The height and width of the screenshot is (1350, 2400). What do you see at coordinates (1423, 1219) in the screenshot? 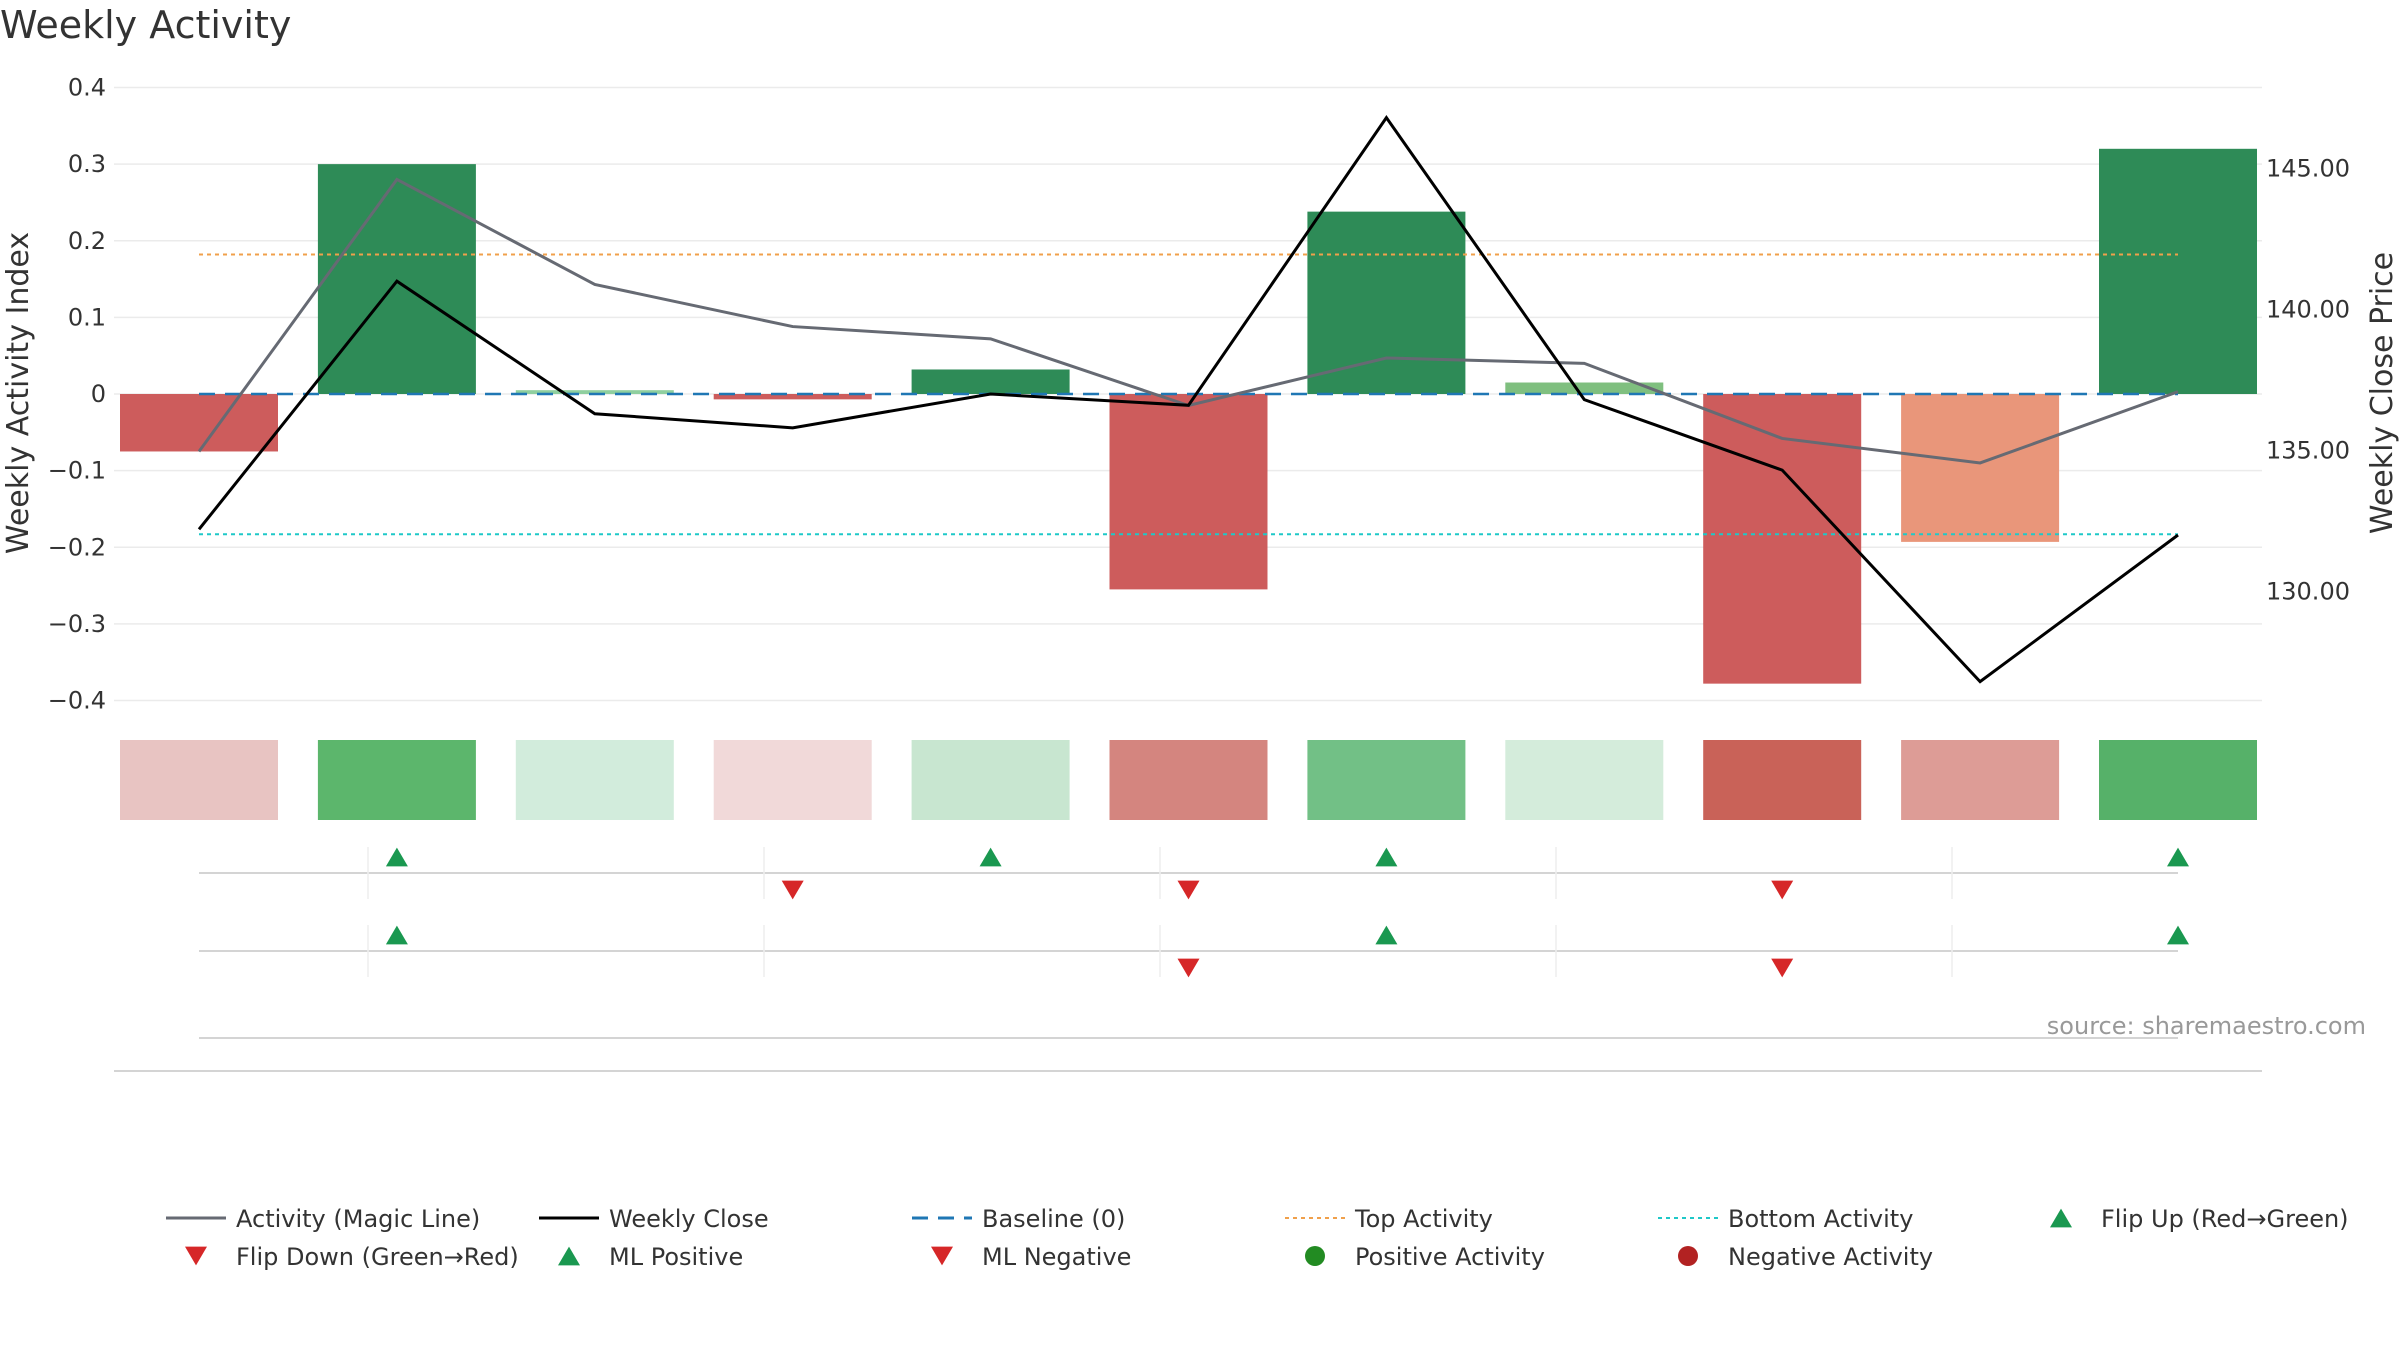
I see `legend-label: Top Activity` at bounding box center [1423, 1219].